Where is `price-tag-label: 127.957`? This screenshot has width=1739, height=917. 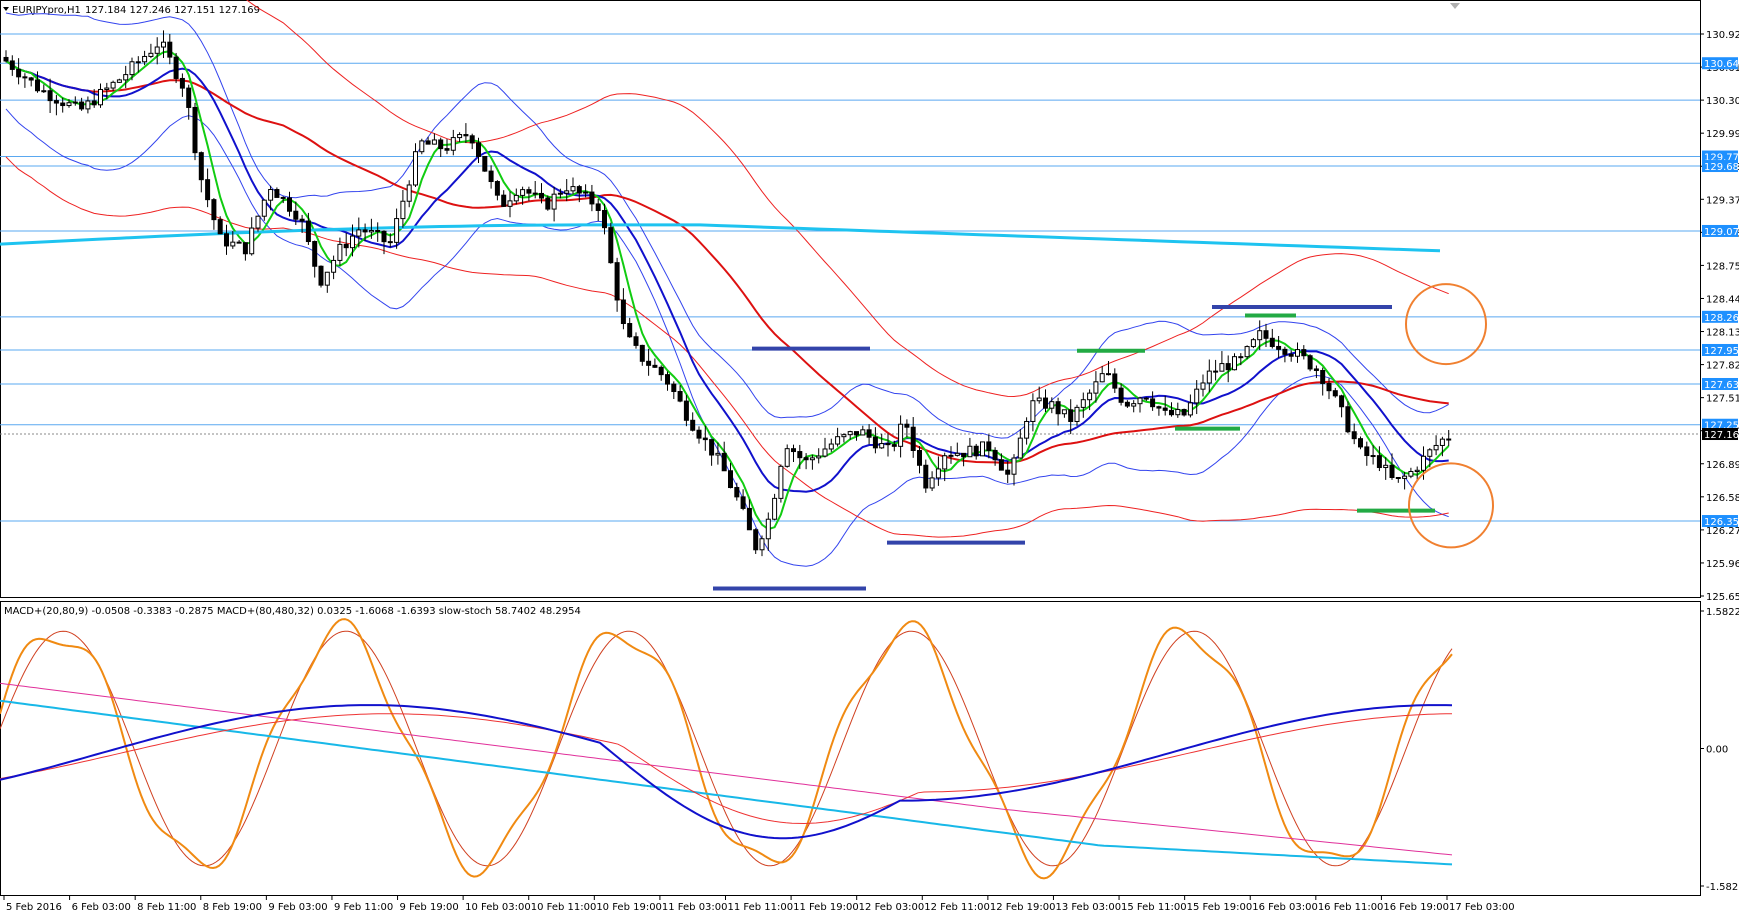
price-tag-label: 127.957 is located at coordinates (1721, 351).